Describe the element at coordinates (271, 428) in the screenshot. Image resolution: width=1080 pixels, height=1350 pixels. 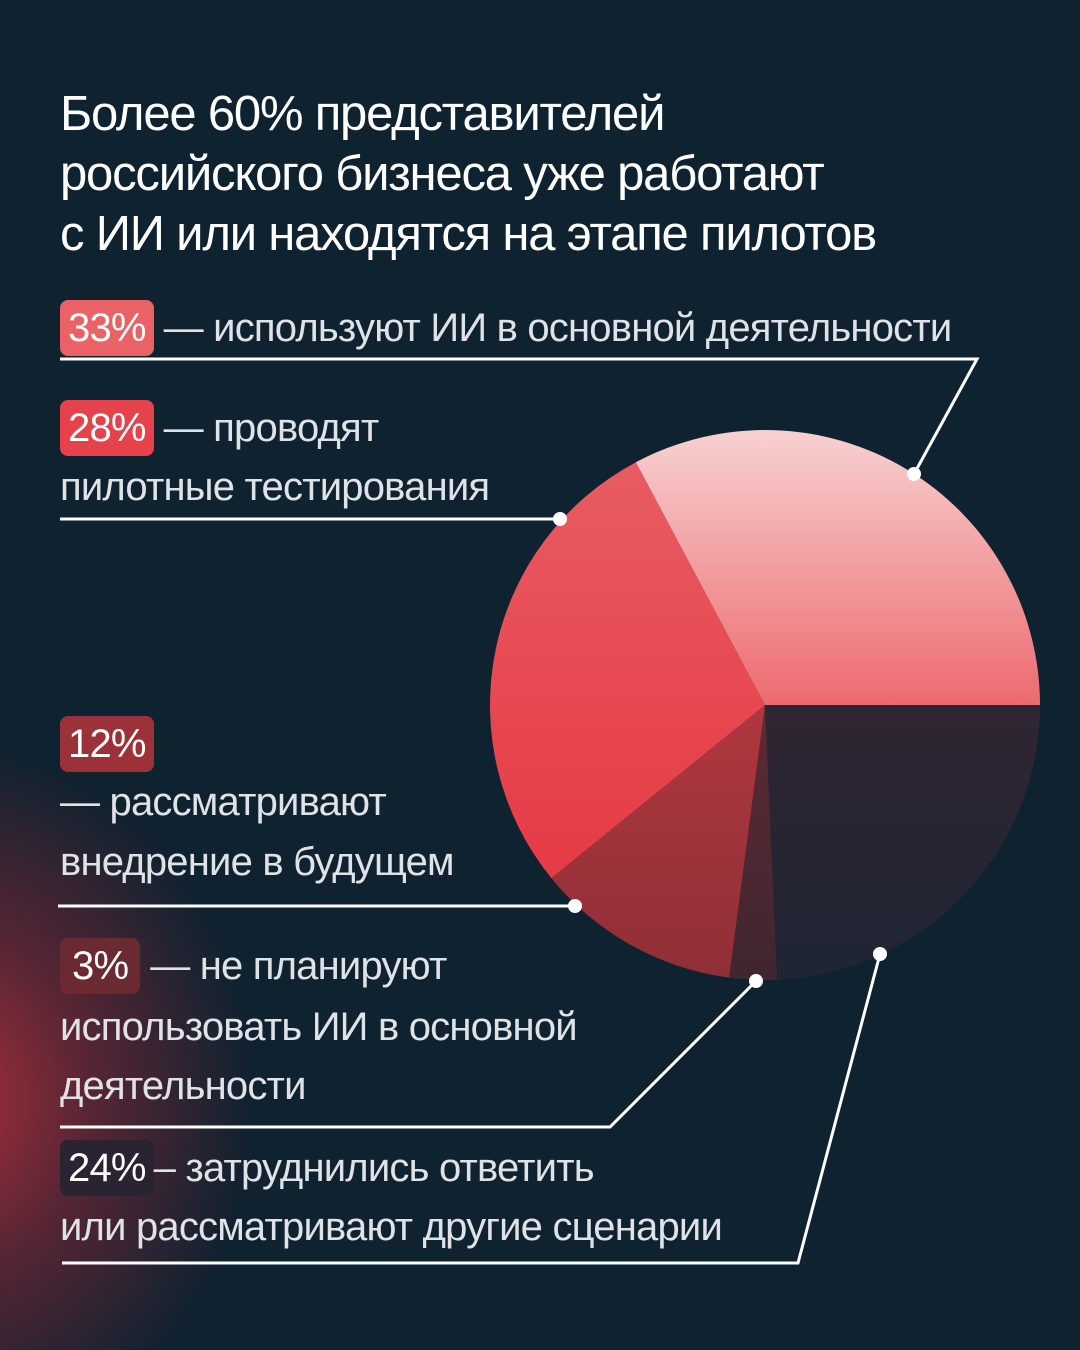
I see `label-text: — проводят` at that location.